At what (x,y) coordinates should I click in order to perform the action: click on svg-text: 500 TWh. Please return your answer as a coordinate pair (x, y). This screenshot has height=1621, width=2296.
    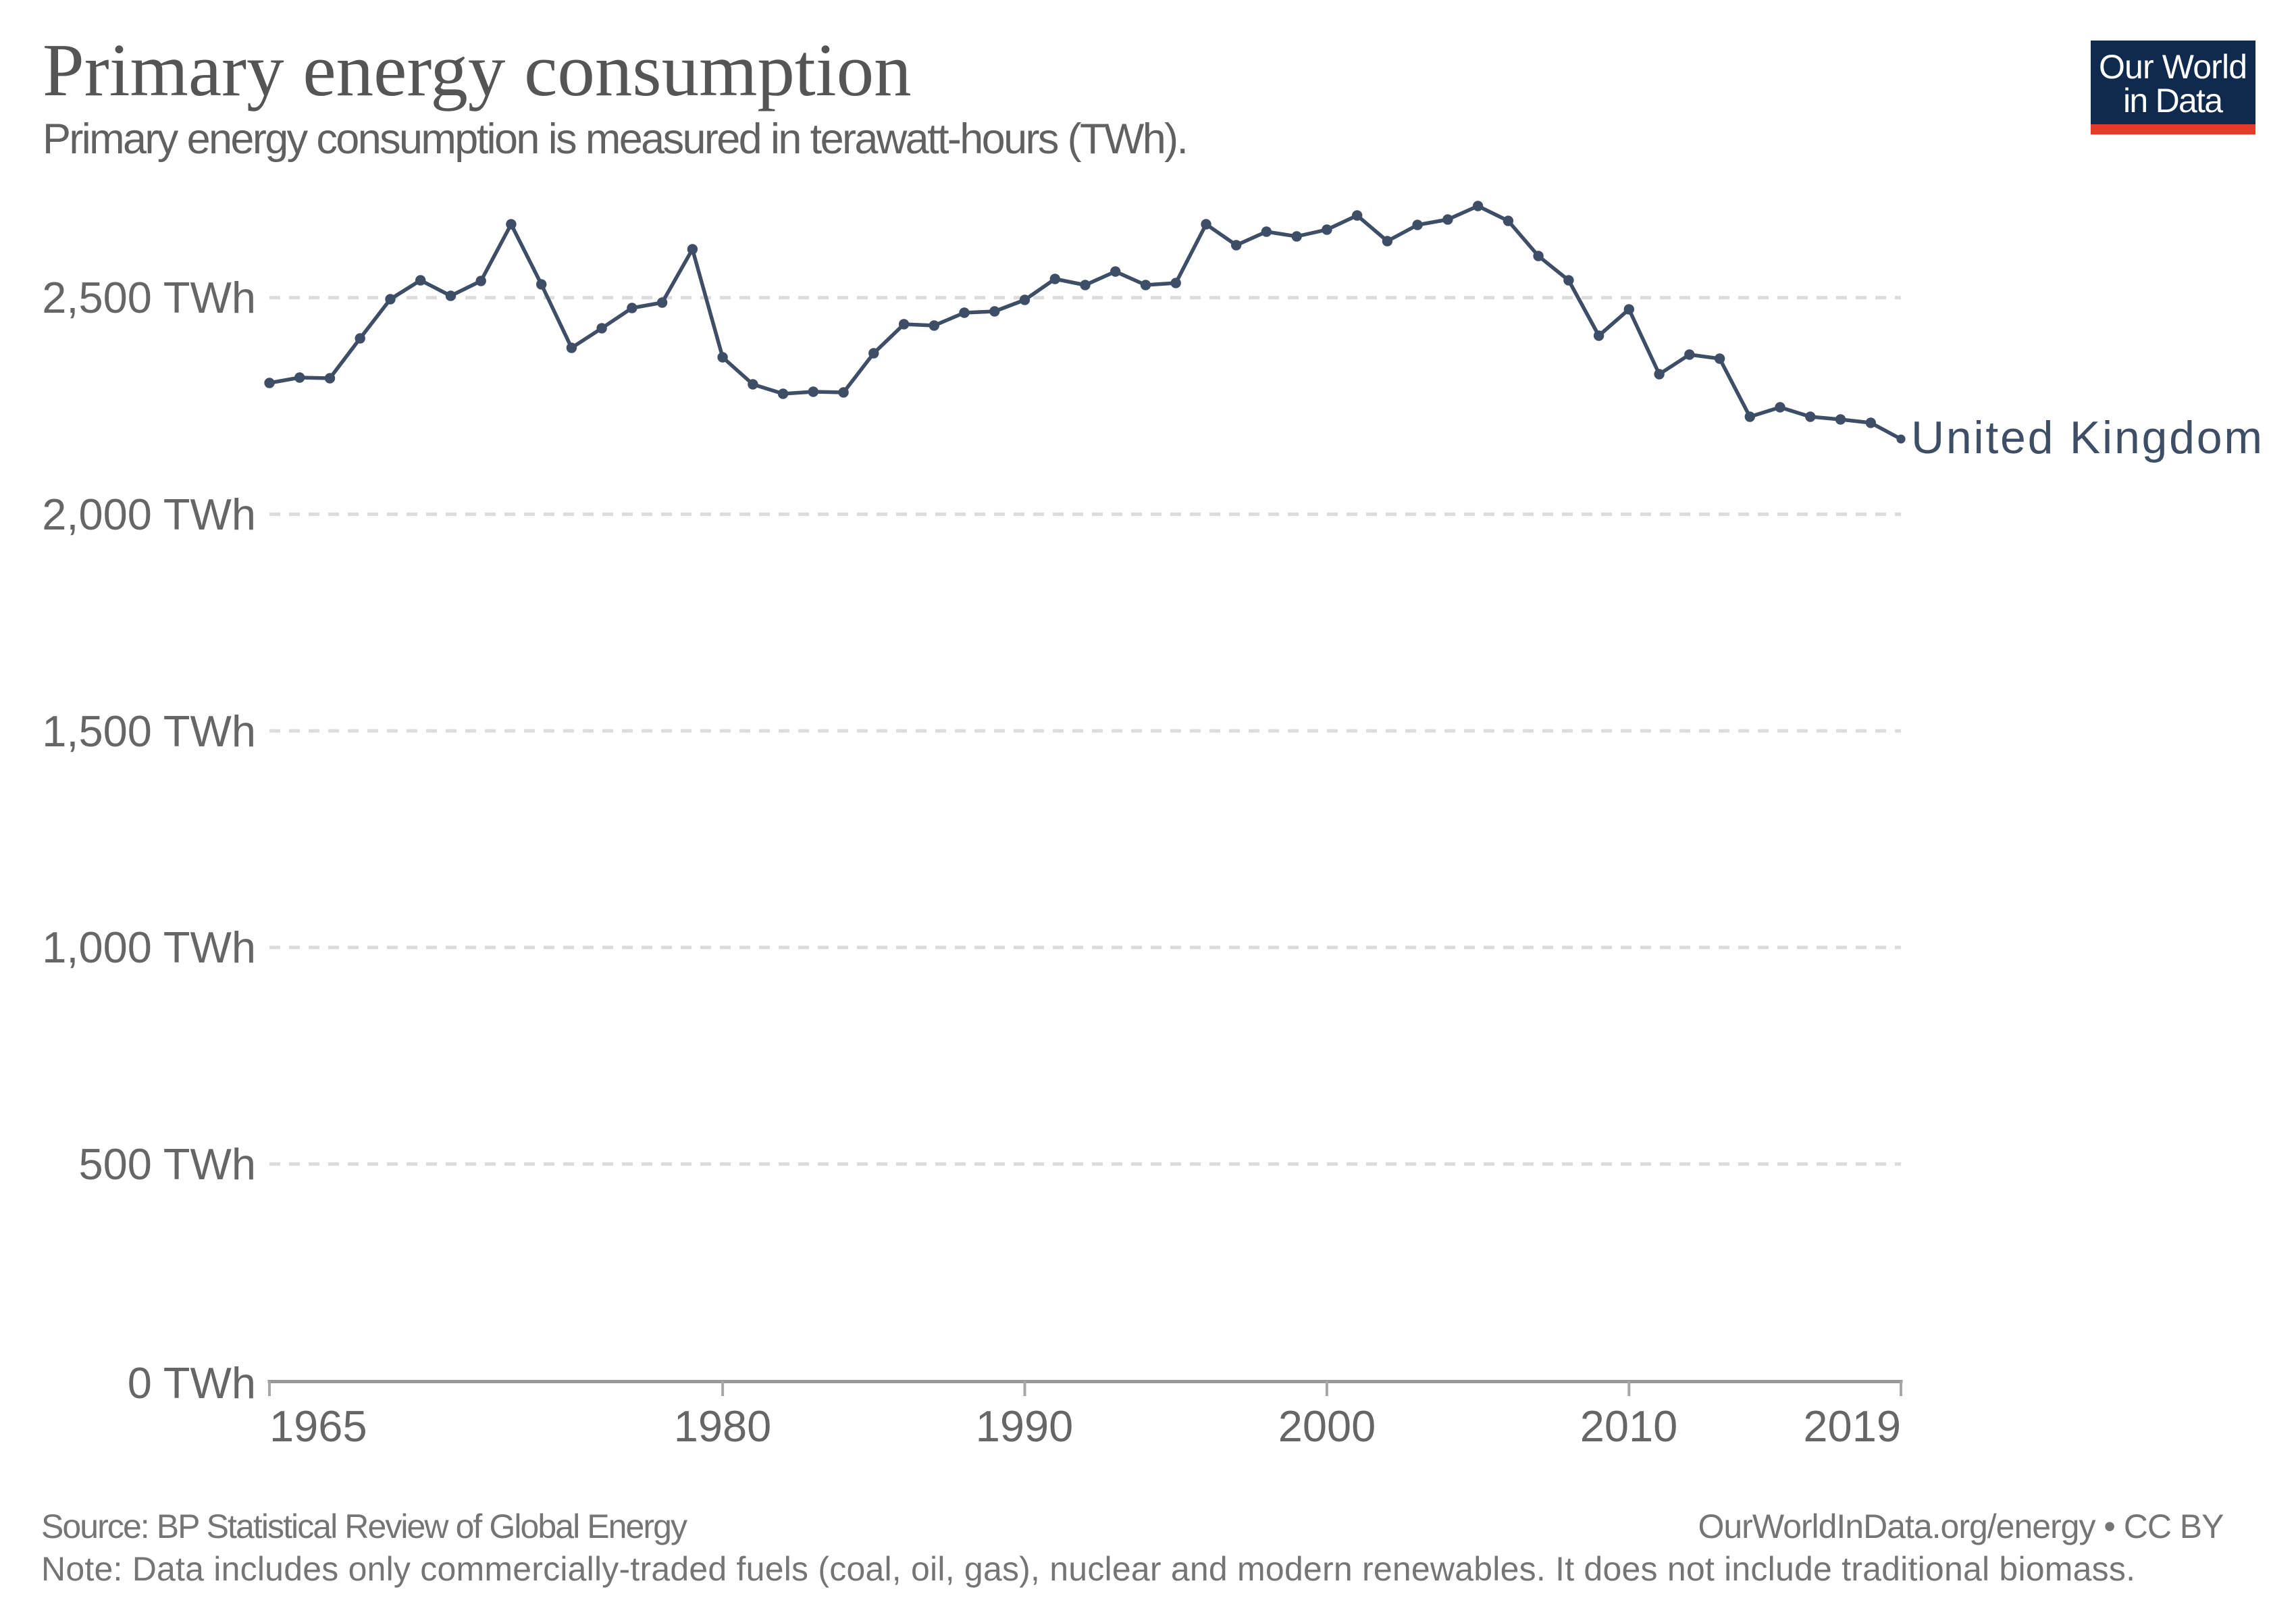
    Looking at the image, I should click on (167, 1164).